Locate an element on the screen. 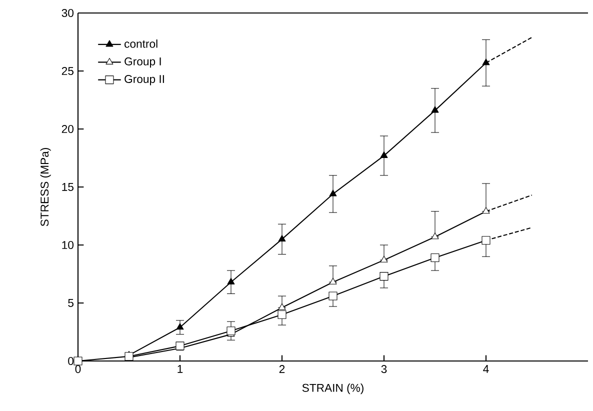  x-axis-title: STRAIN (%) is located at coordinates (333, 389).